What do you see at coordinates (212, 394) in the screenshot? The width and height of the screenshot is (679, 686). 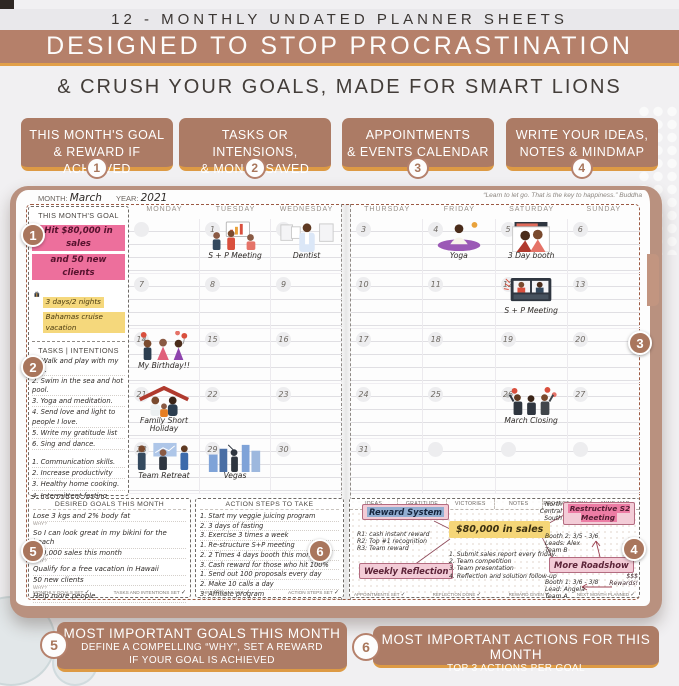 I see `day-number: 22` at bounding box center [212, 394].